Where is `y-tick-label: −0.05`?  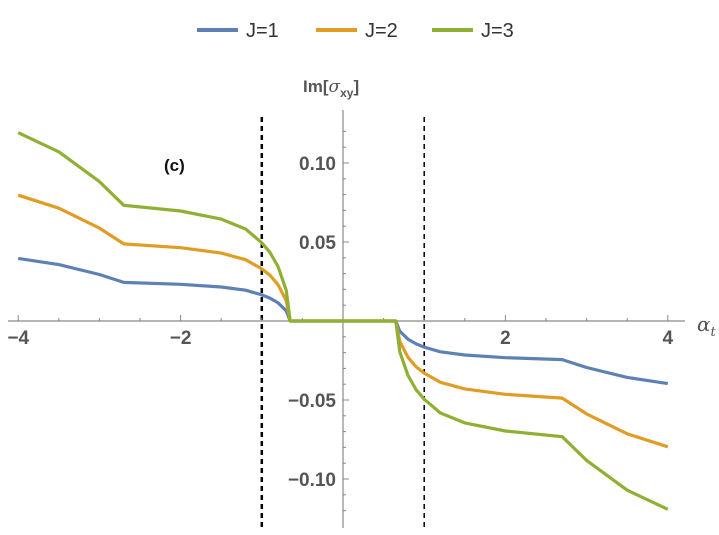 y-tick-label: −0.05 is located at coordinates (312, 401).